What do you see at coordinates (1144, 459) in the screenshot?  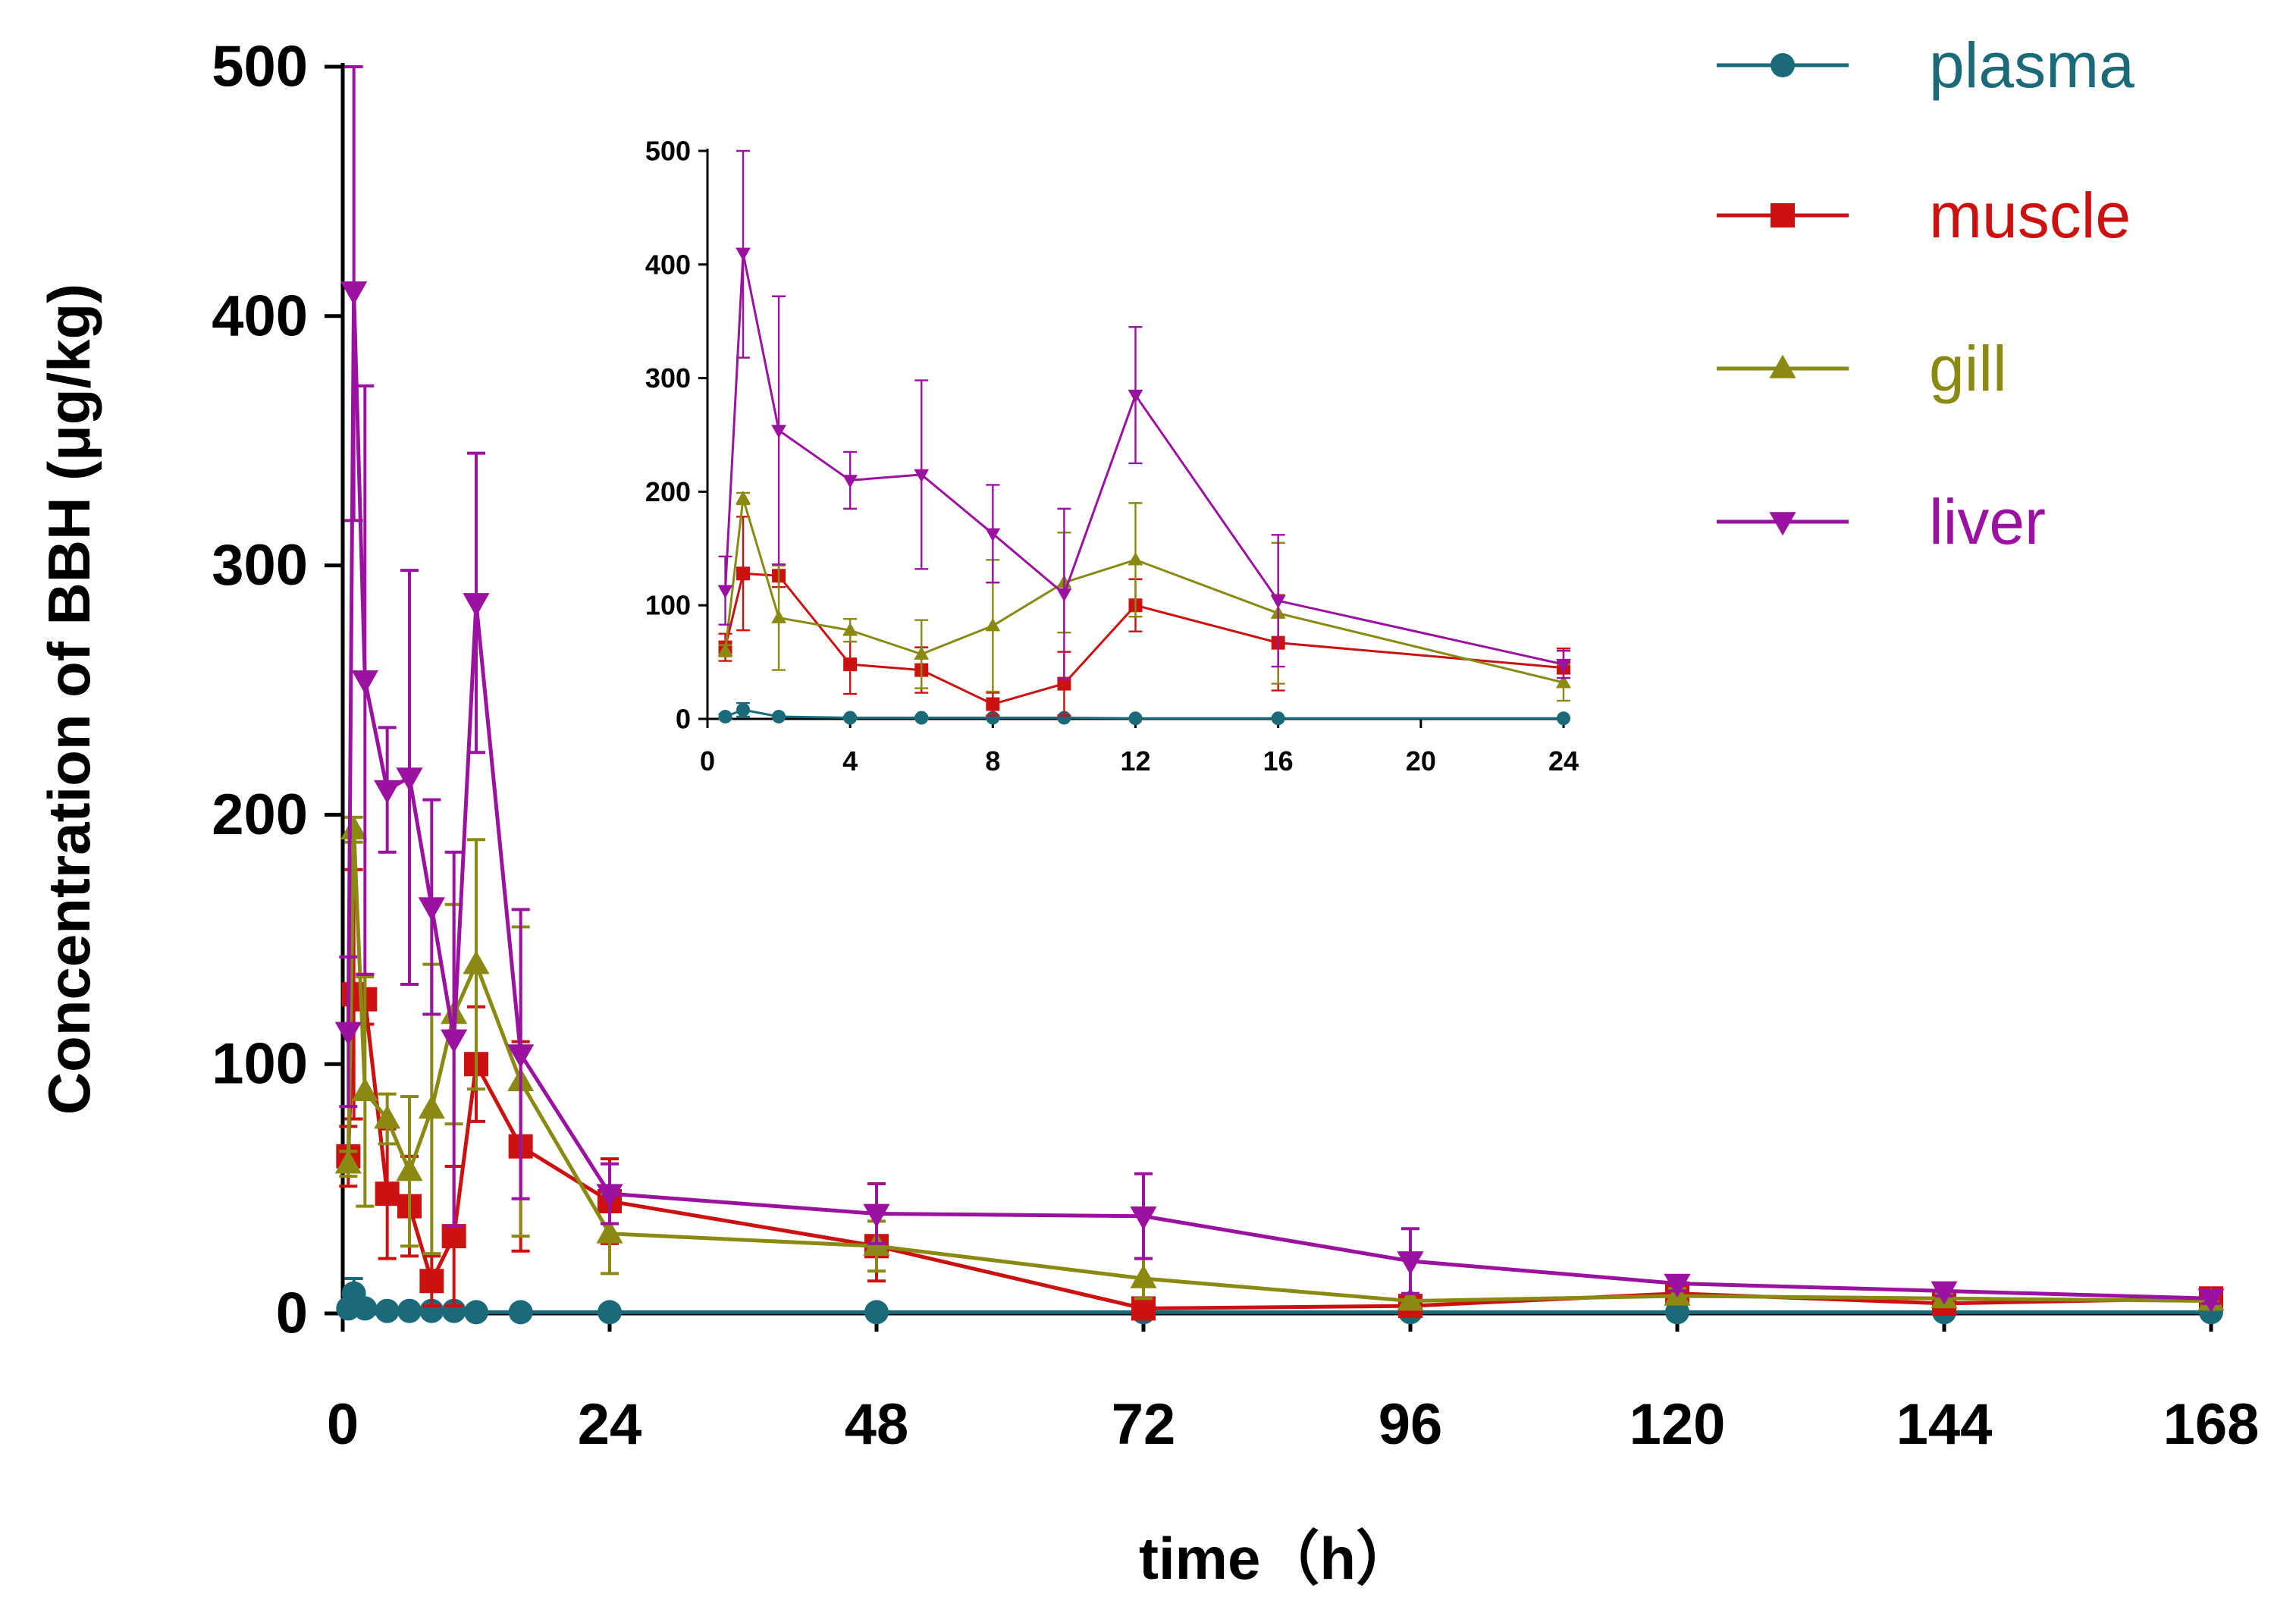 I see `inset-liver-line` at bounding box center [1144, 459].